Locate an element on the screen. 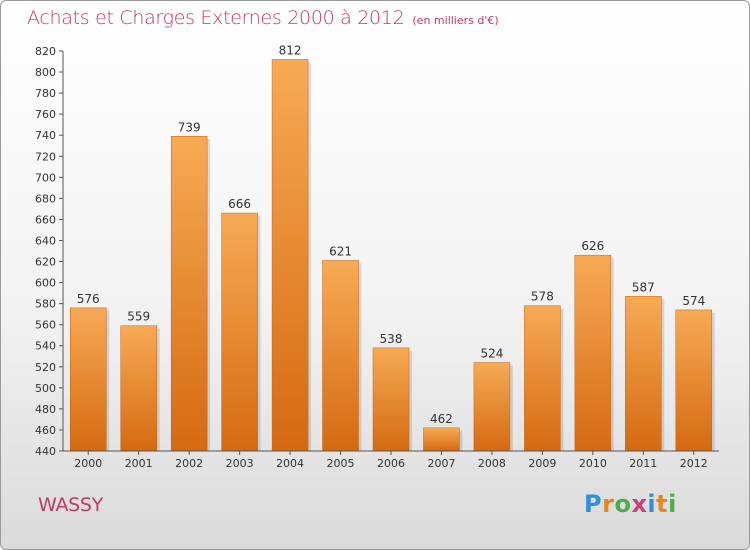 This screenshot has width=750, height=550. y-tick-label: 720 is located at coordinates (45, 156).